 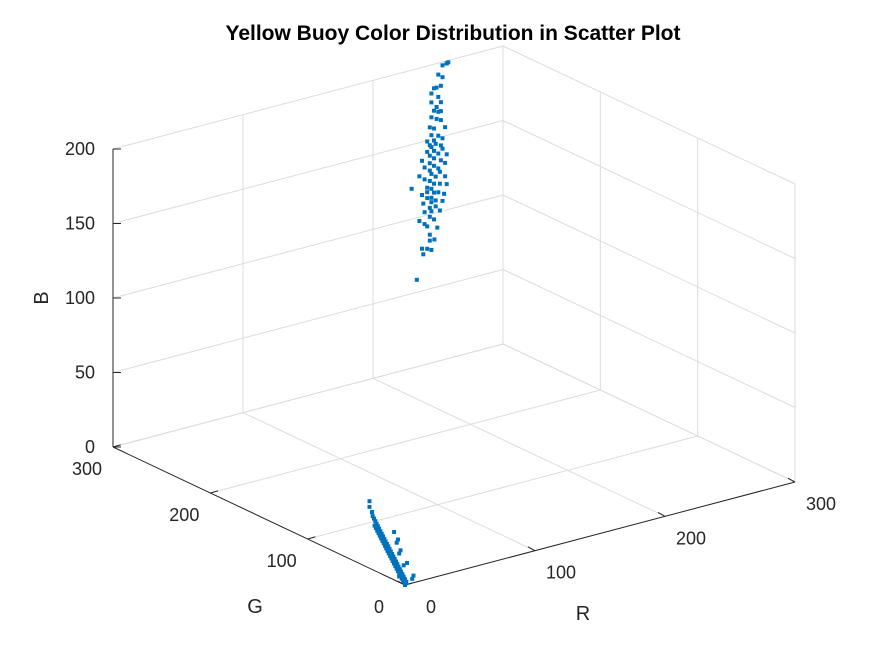 I want to click on x-tick-label: 200, so click(x=691, y=538).